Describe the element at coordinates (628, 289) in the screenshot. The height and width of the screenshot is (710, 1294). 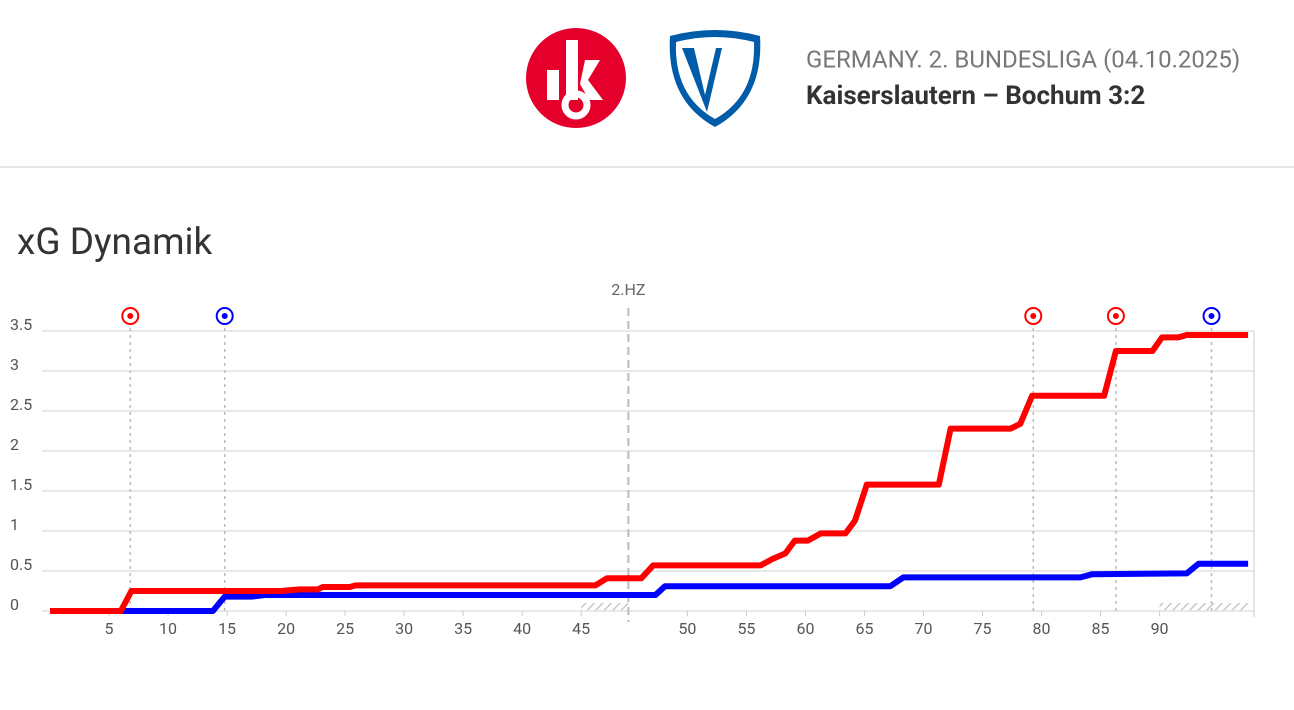
I see `half-time-label: 2.HZ` at that location.